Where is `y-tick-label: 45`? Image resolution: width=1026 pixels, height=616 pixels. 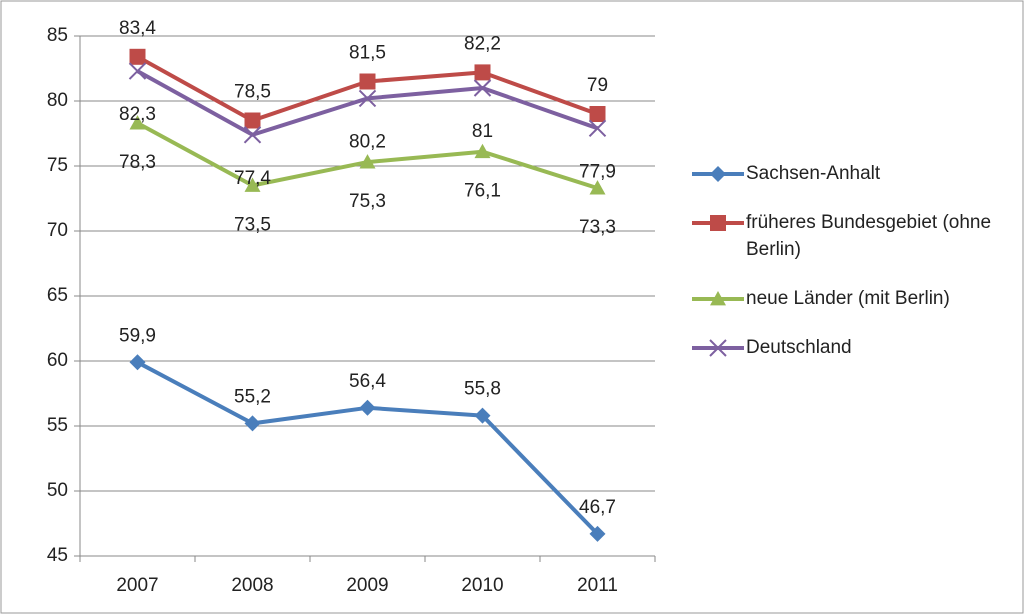
y-tick-label: 45 is located at coordinates (57, 555).